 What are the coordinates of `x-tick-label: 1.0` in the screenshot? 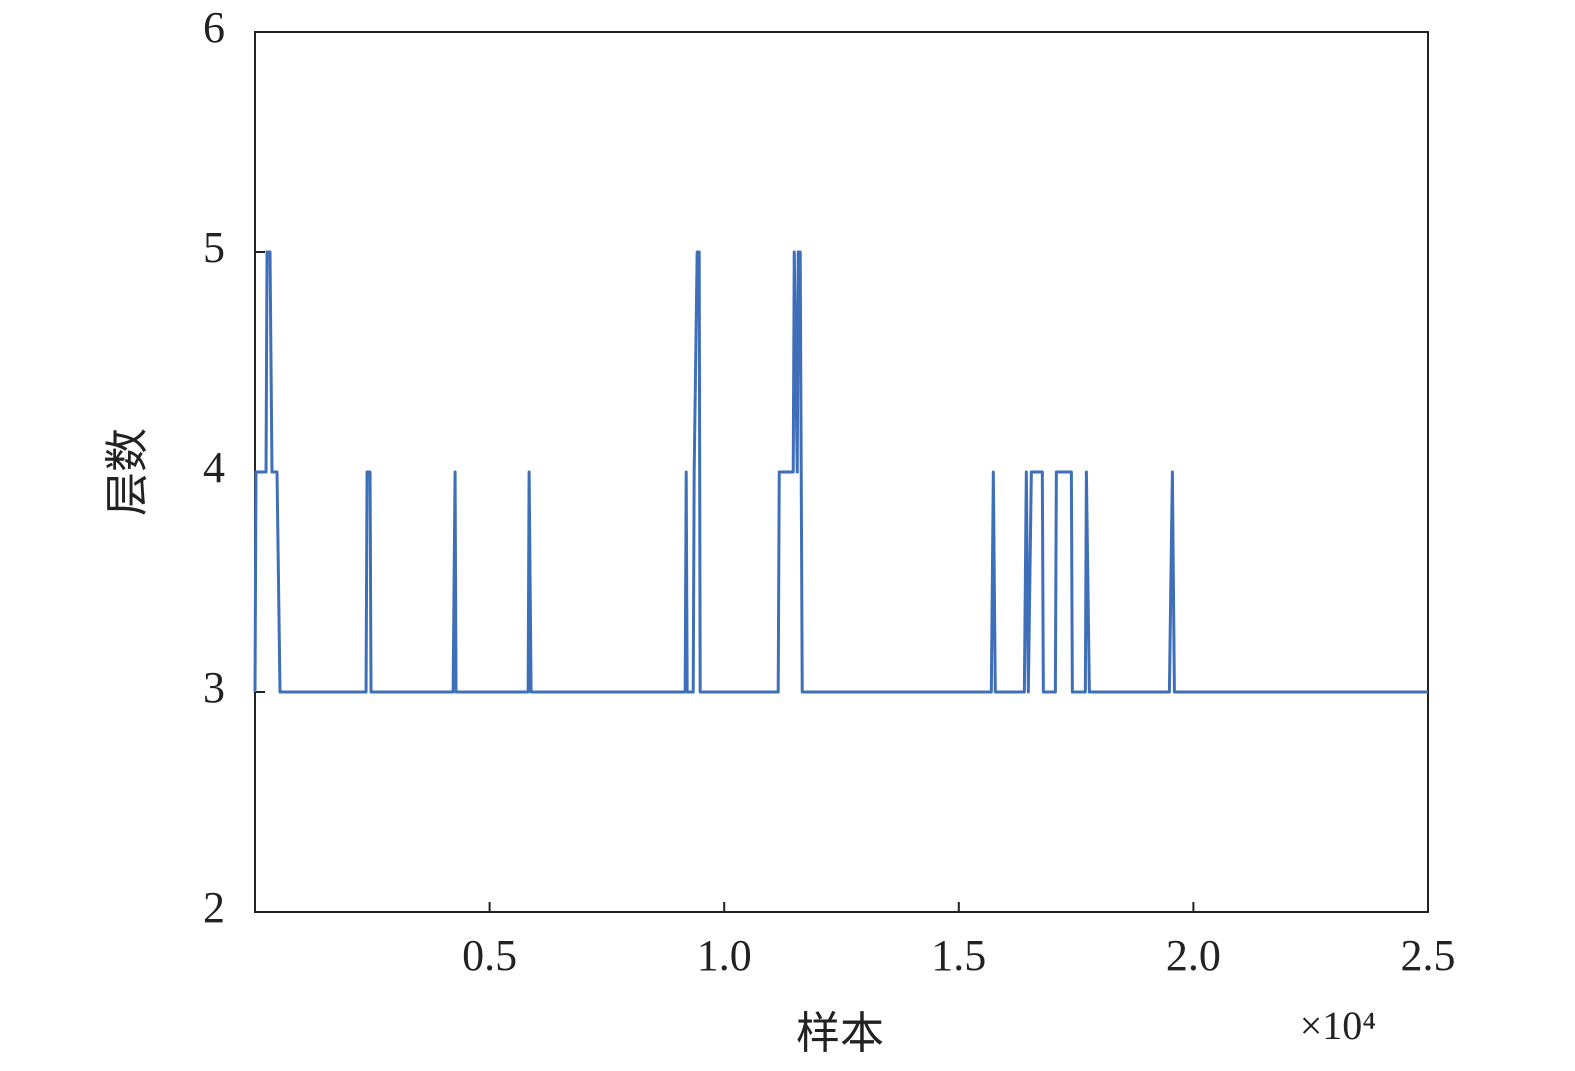 It's located at (724, 955).